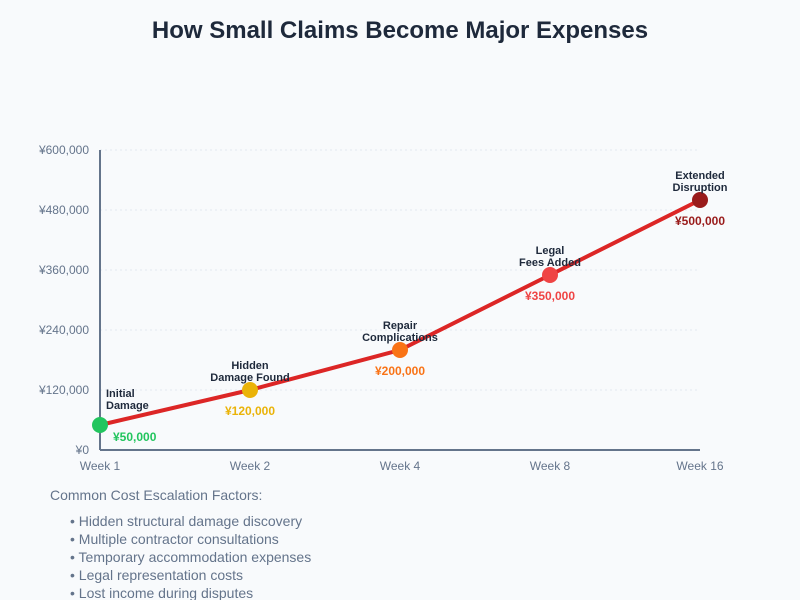 This screenshot has height=600, width=800. I want to click on chart-title: How Small Claims Become Major Expenses, so click(400, 30).